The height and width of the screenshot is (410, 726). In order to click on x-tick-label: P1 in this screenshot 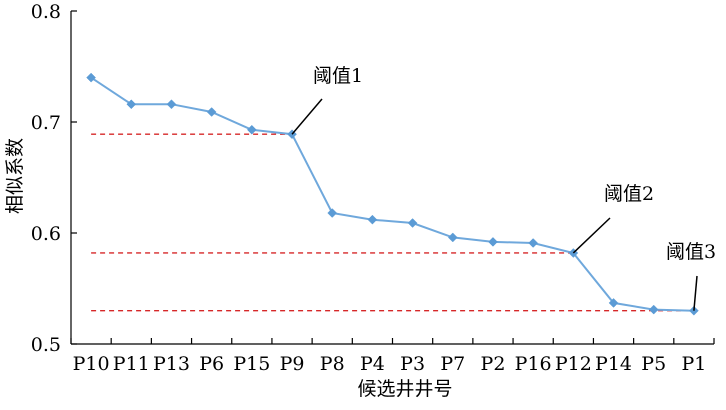, I will do `click(693, 364)`.